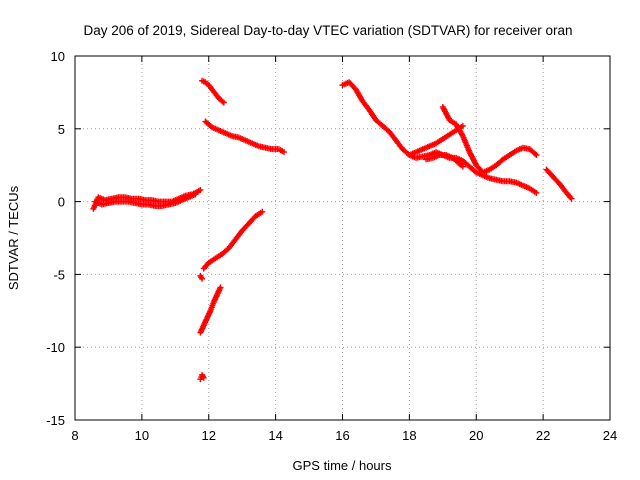 This screenshot has width=640, height=480. Describe the element at coordinates (543, 435) in the screenshot. I see `x-tick-label: 22` at that location.